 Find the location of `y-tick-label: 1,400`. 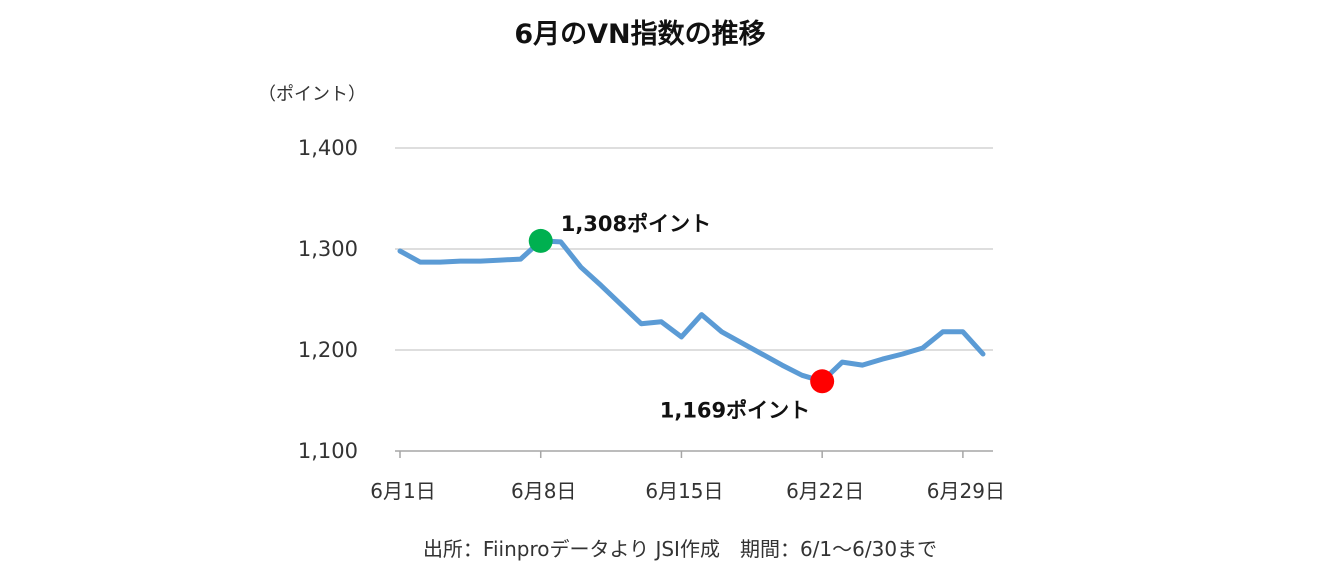

y-tick-label: 1,400 is located at coordinates (328, 148).